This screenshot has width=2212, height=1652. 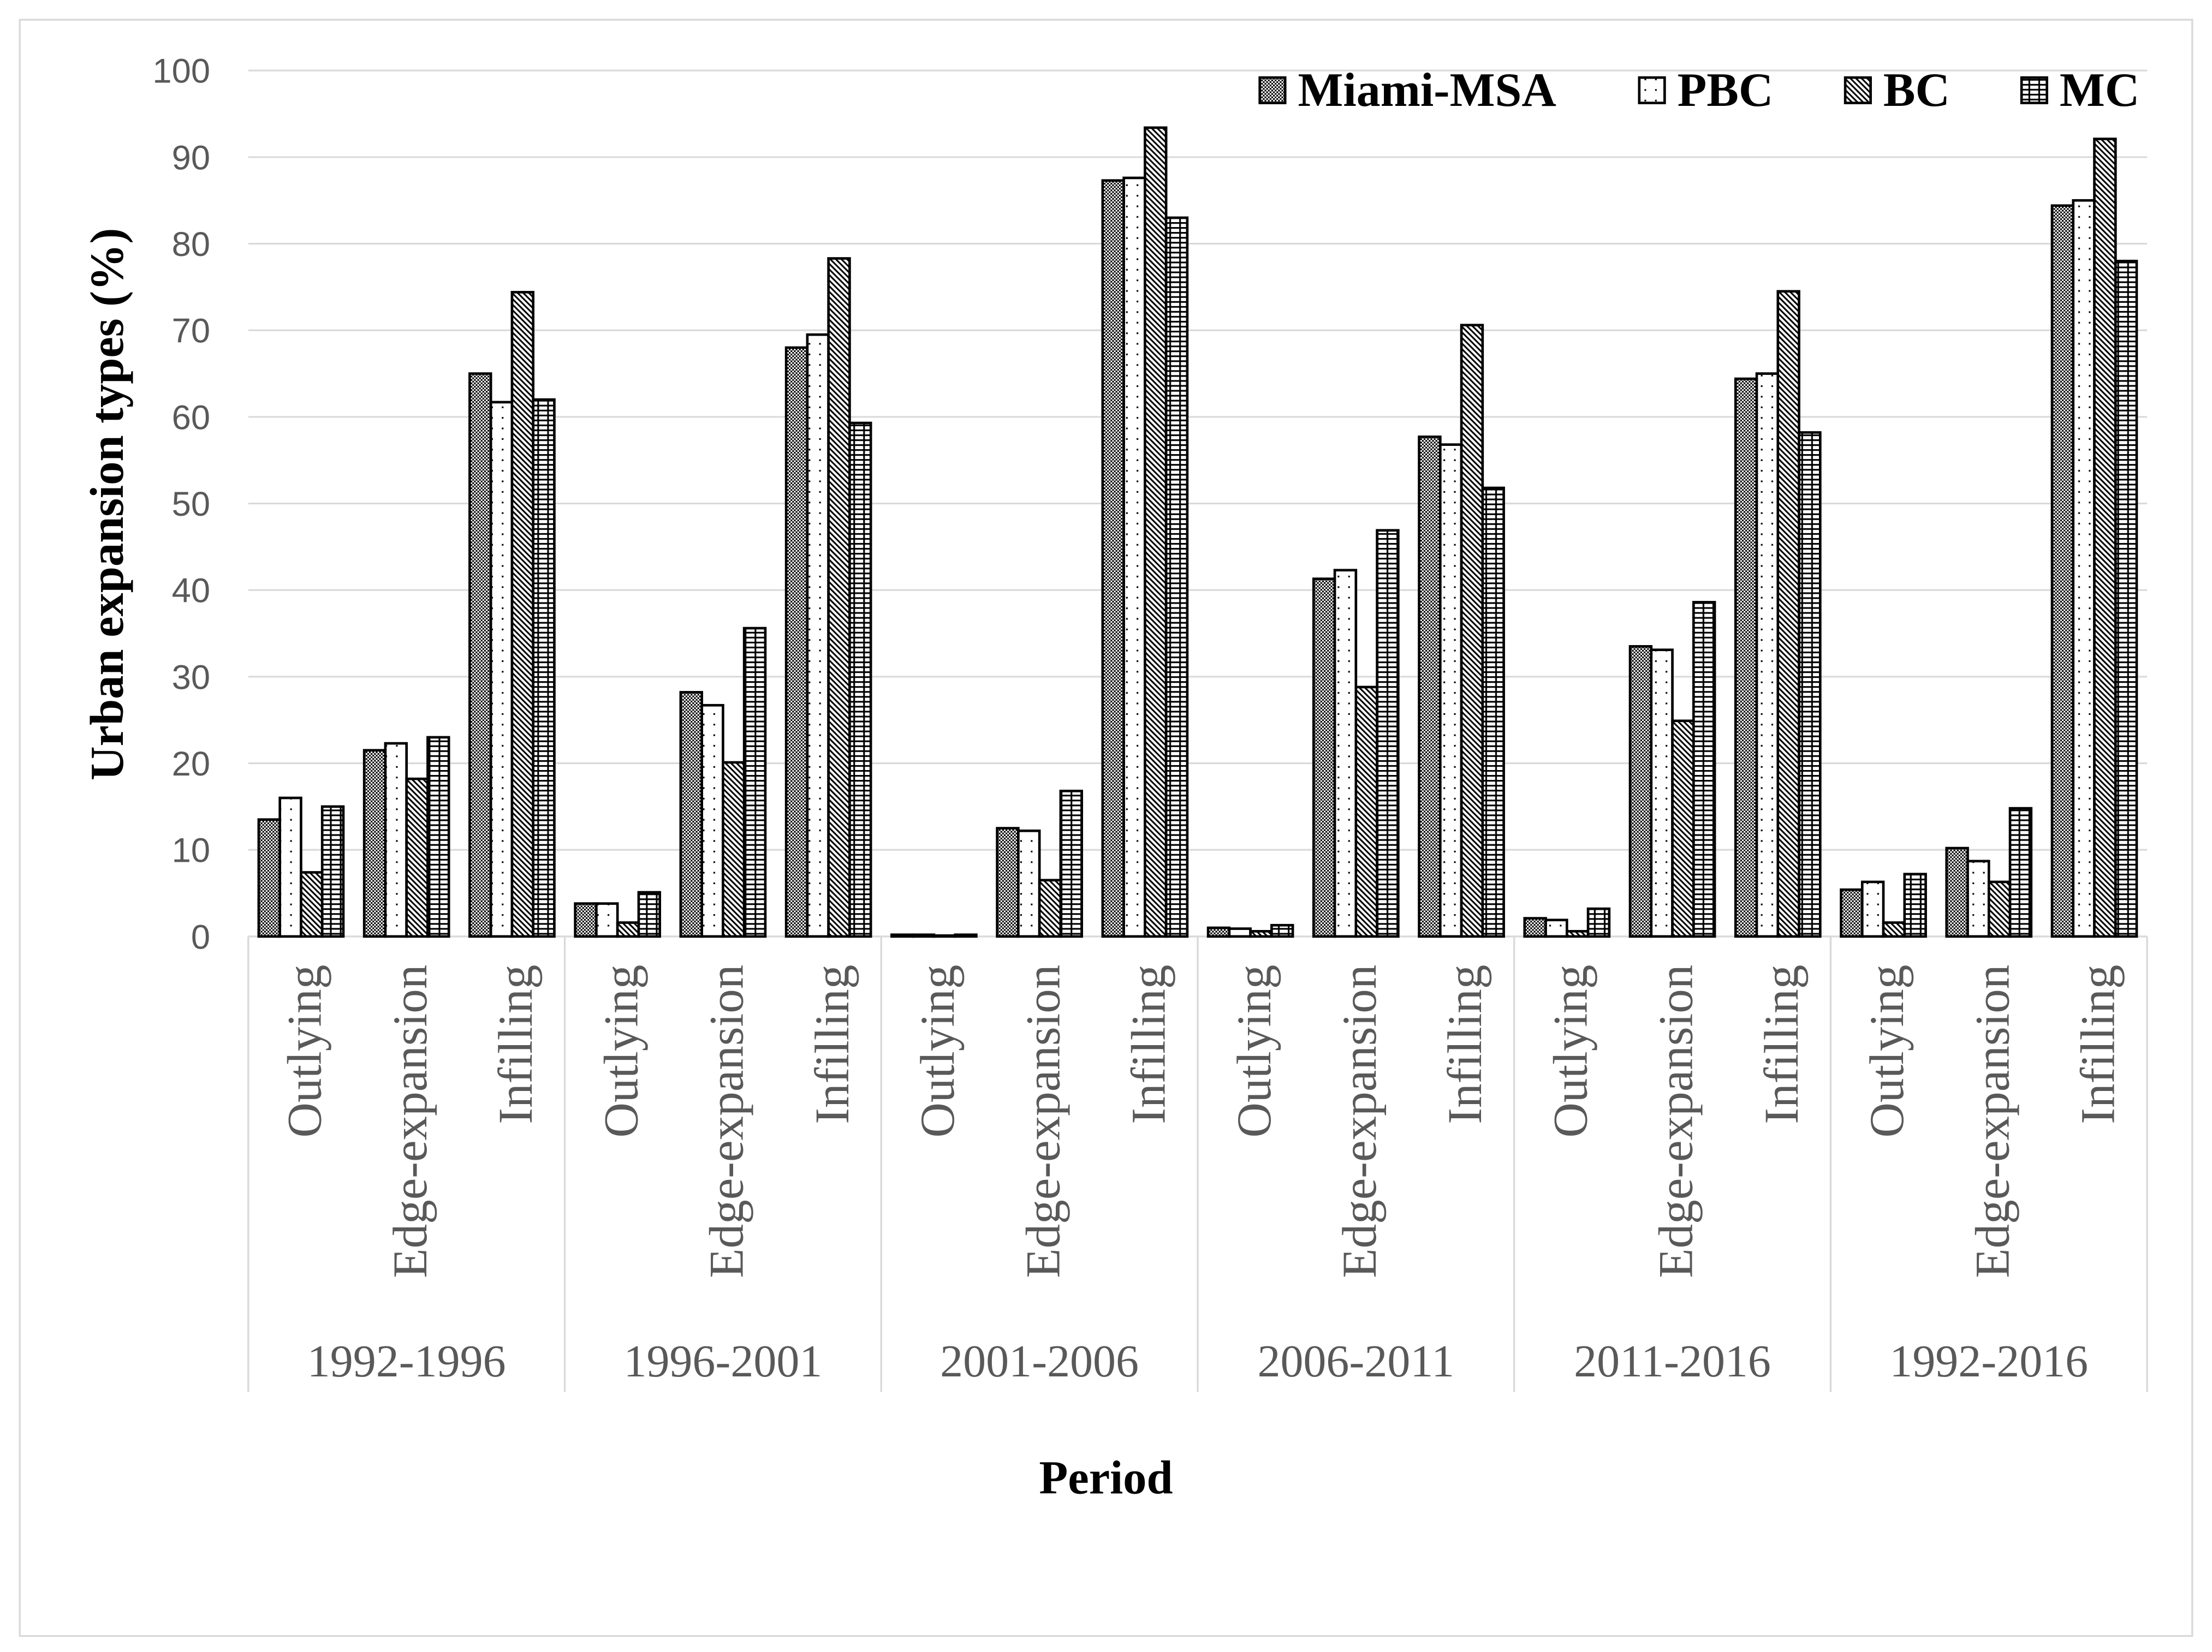 What do you see at coordinates (966, 935) in the screenshot?
I see `bar-mc-outlying-2001-2006` at bounding box center [966, 935].